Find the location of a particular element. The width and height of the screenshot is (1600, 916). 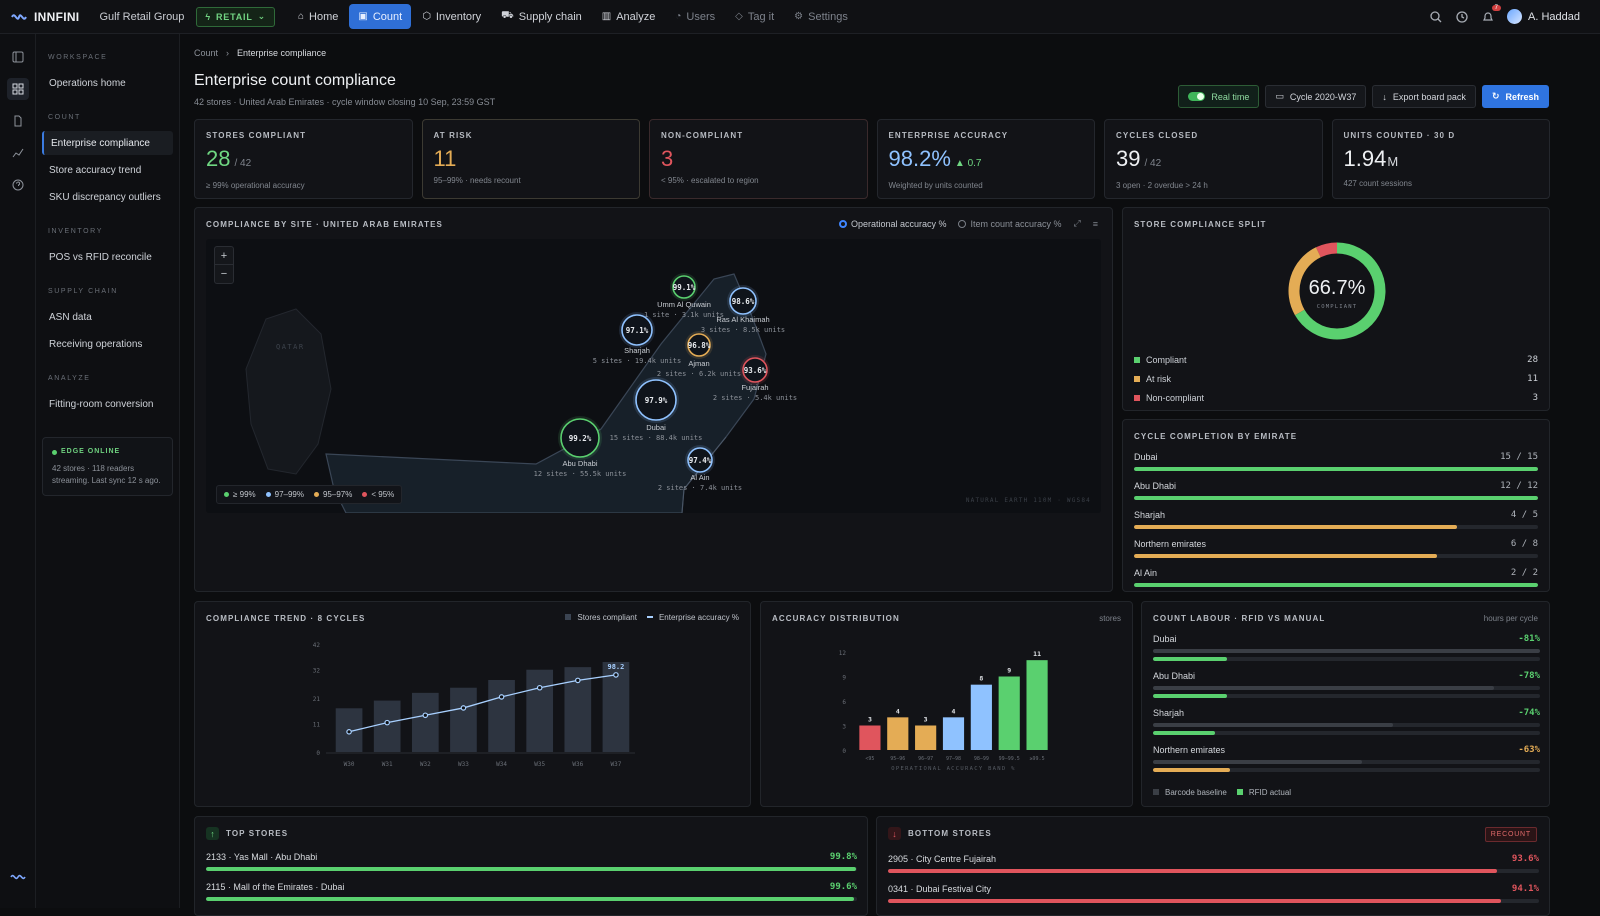

breadcrumb-count: Count is located at coordinates (206, 53).